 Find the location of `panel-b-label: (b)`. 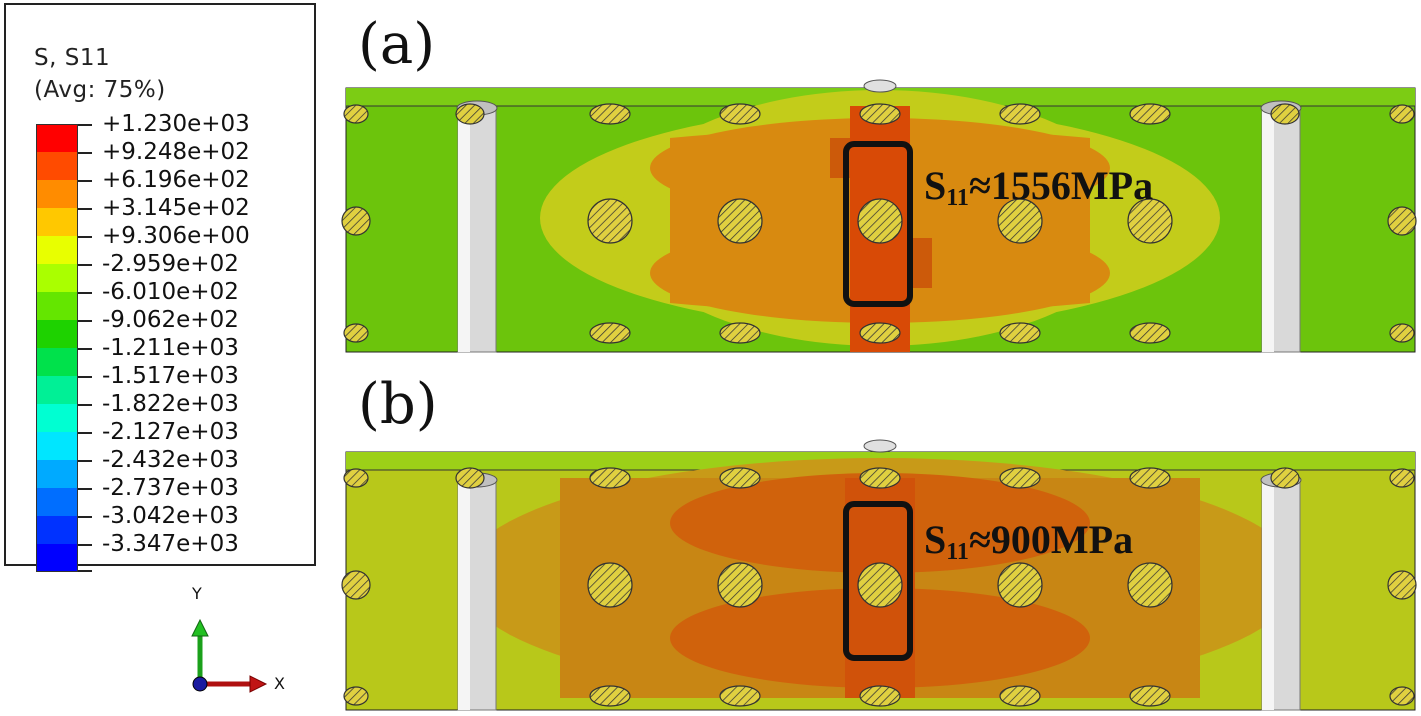

panel-b-label: (b) is located at coordinates (398, 404).